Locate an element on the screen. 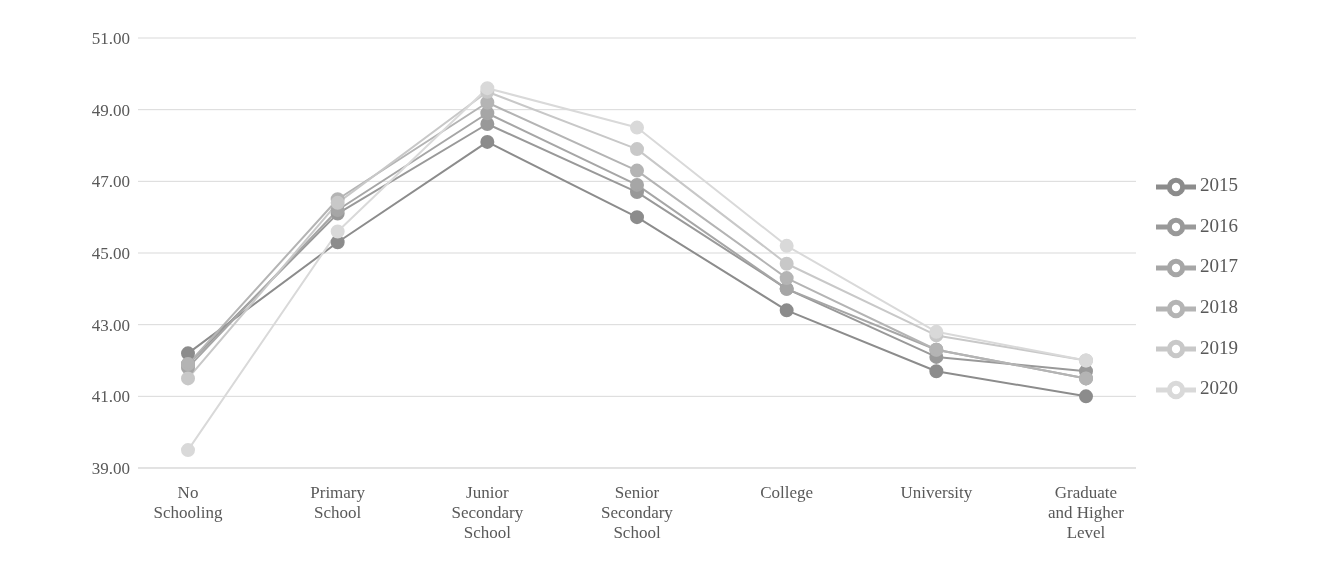 Image resolution: width=1322 pixels, height=575 pixels. x-tick-label: College is located at coordinates (787, 492).